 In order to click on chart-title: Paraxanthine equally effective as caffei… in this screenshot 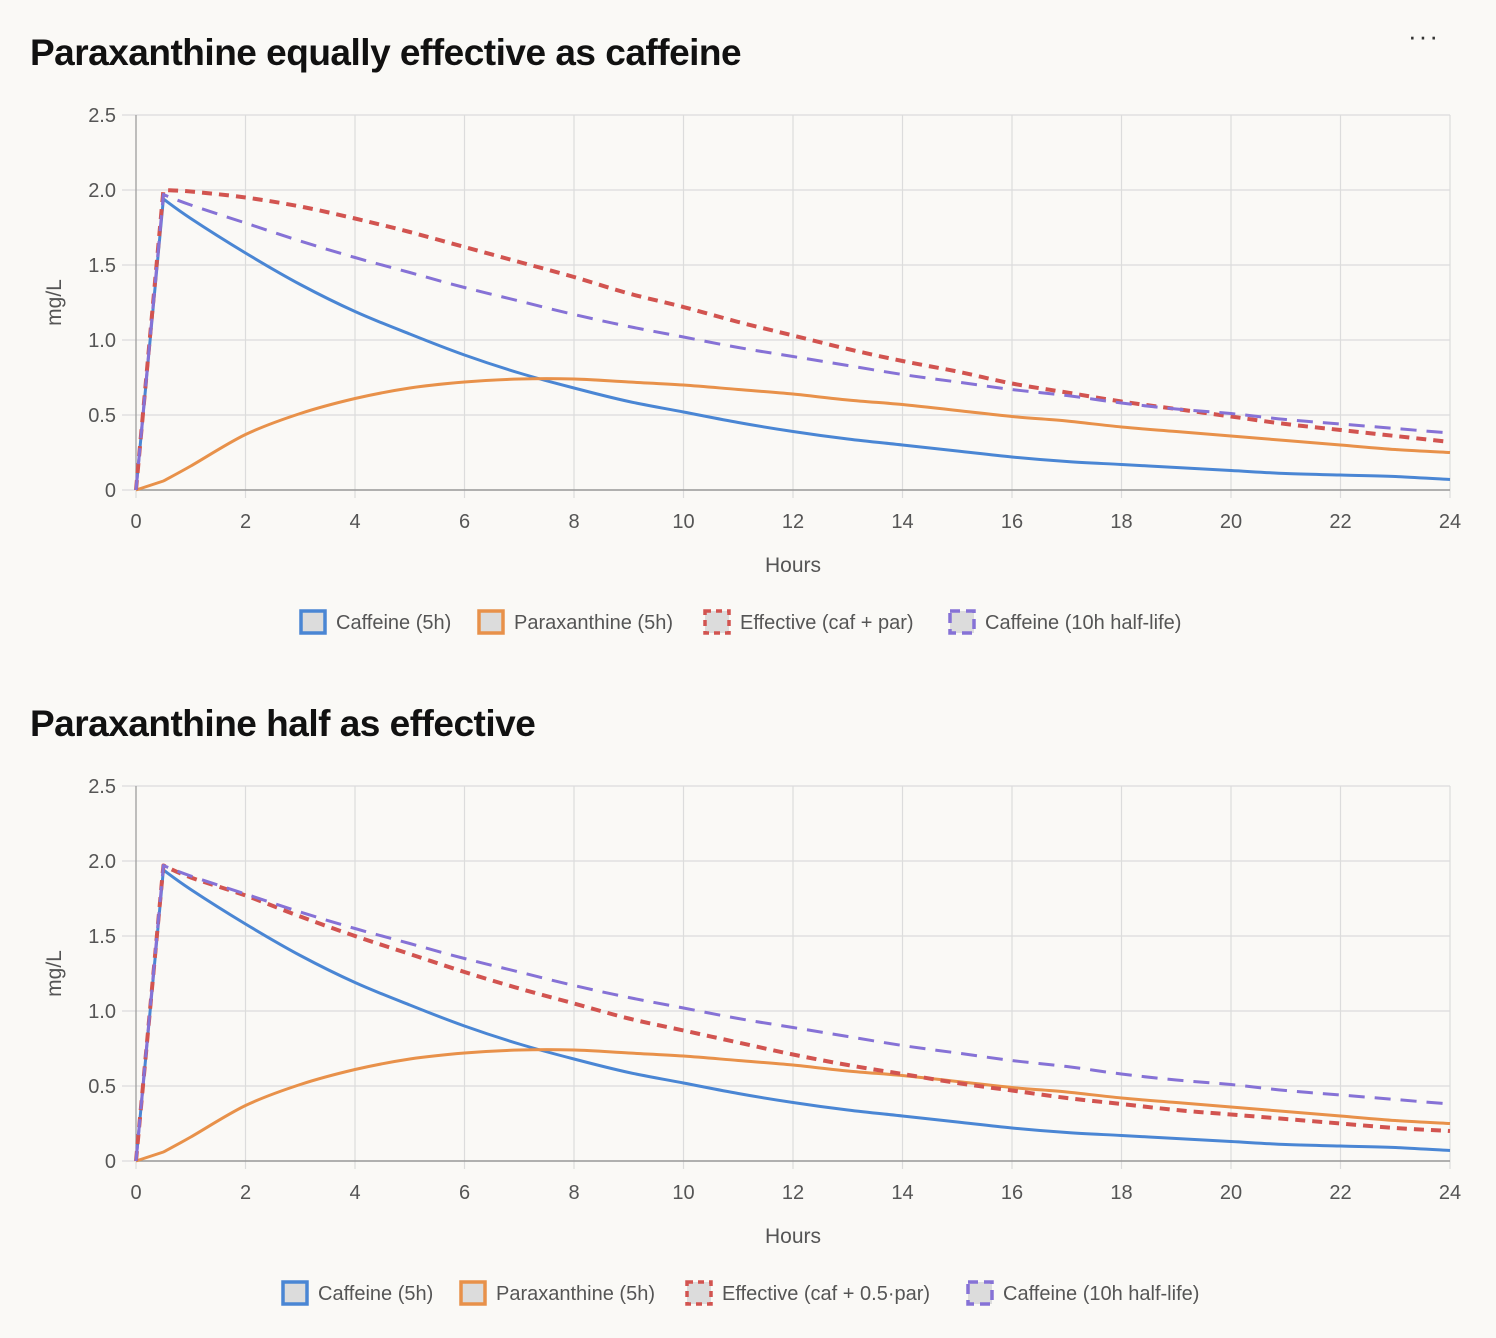, I will do `click(386, 52)`.